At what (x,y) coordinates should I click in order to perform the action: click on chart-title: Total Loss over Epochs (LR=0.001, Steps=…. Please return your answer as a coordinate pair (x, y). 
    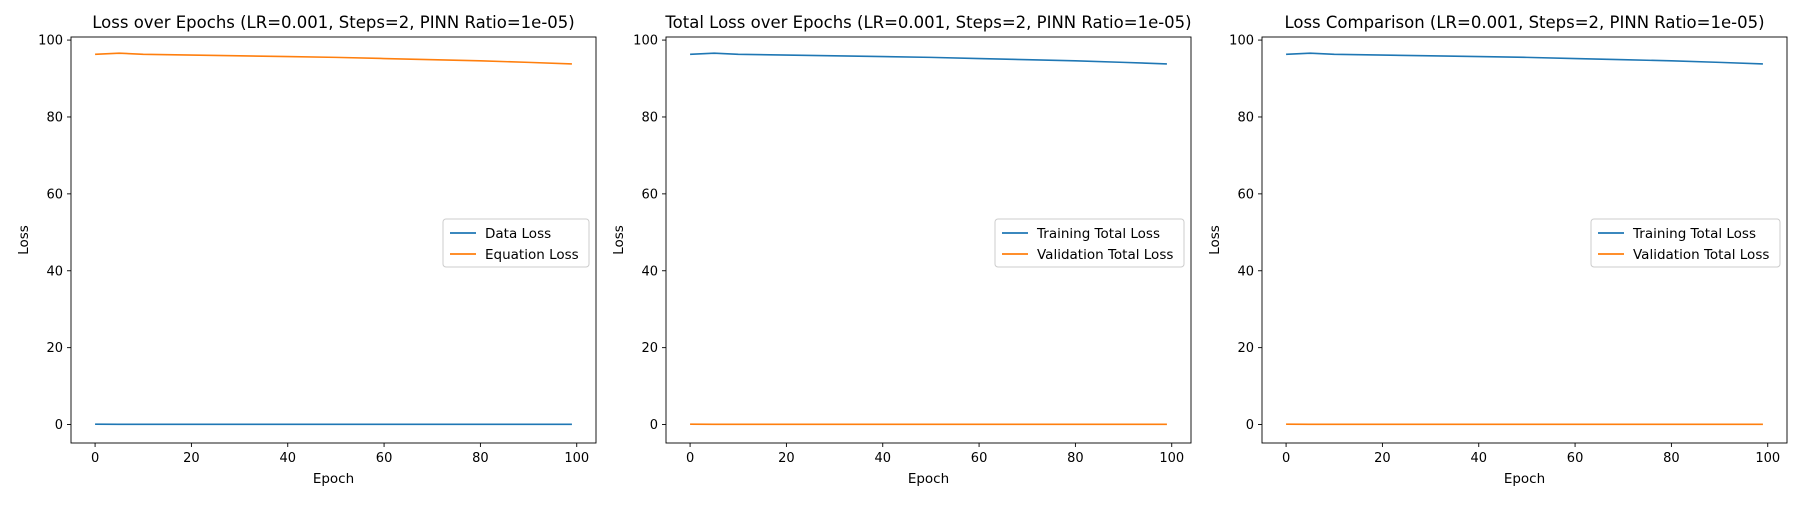
    Looking at the image, I should click on (927, 22).